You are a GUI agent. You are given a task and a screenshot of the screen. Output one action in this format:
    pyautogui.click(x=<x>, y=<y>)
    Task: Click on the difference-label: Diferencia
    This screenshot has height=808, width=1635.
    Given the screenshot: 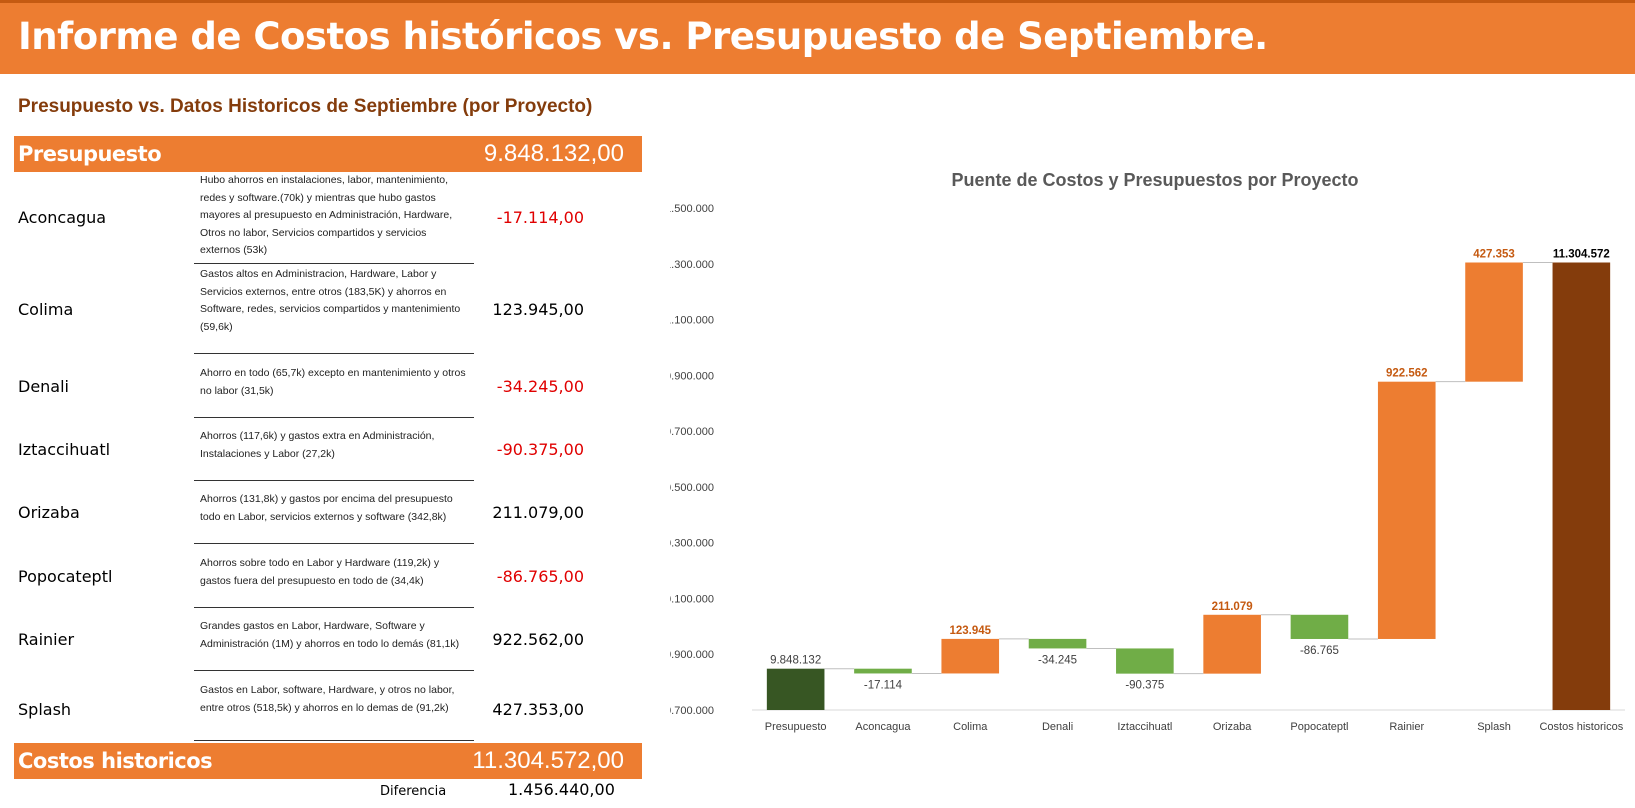 What is the action you would take?
    pyautogui.click(x=413, y=791)
    